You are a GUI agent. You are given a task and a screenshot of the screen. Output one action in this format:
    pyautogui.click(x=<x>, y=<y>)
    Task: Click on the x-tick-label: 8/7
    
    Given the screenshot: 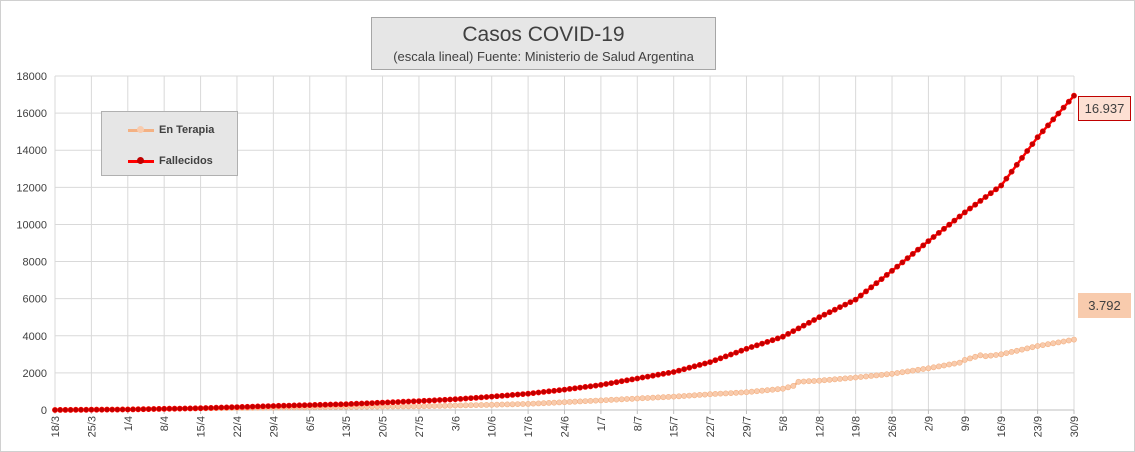 What is the action you would take?
    pyautogui.click(x=638, y=423)
    